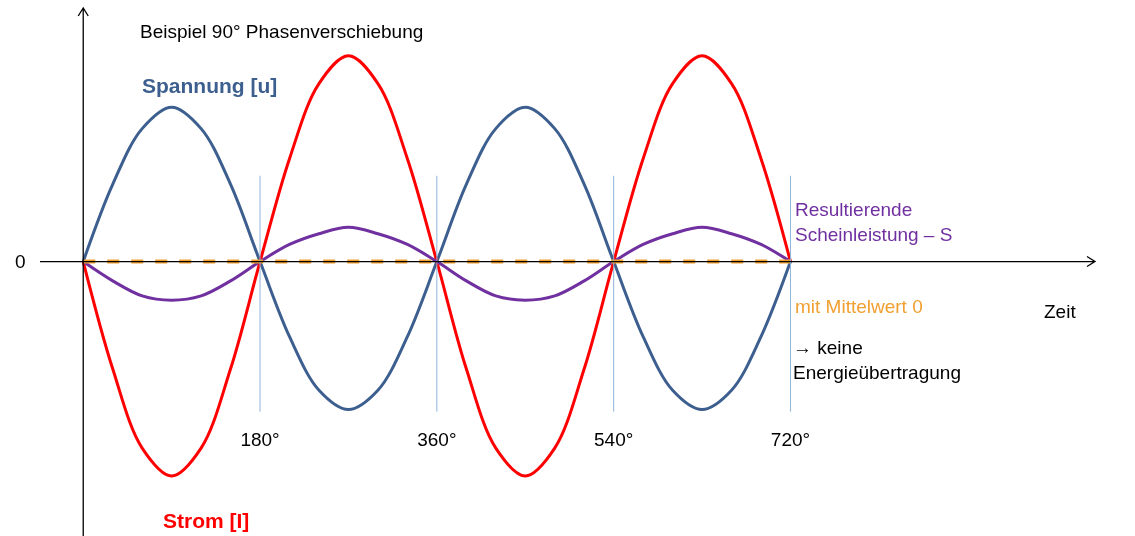 The image size is (1135, 536). What do you see at coordinates (614, 440) in the screenshot?
I see `x-tick-label: 540°` at bounding box center [614, 440].